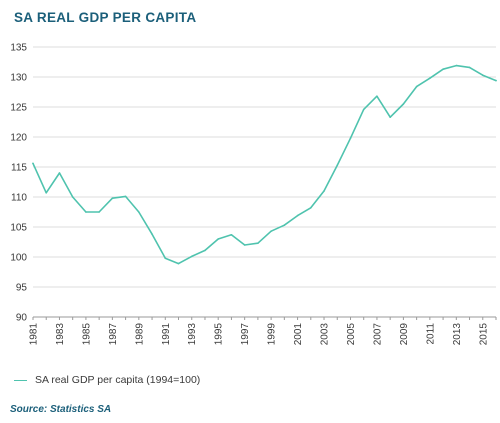 Image resolution: width=500 pixels, height=423 pixels. Describe the element at coordinates (272, 334) in the screenshot. I see `x-tick-label: 1999` at that location.